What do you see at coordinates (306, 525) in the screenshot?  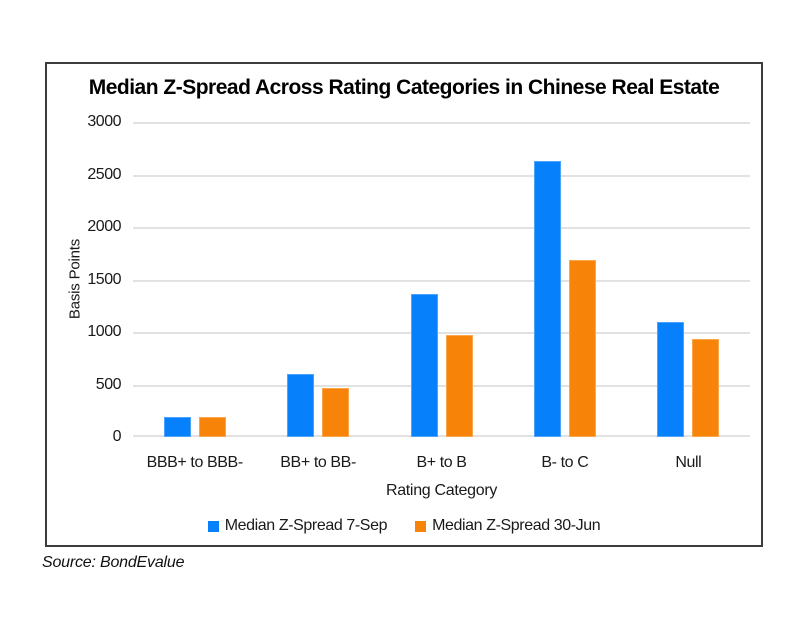 I see `legend-label-7sep: Median Z-Spread 7-Sep` at bounding box center [306, 525].